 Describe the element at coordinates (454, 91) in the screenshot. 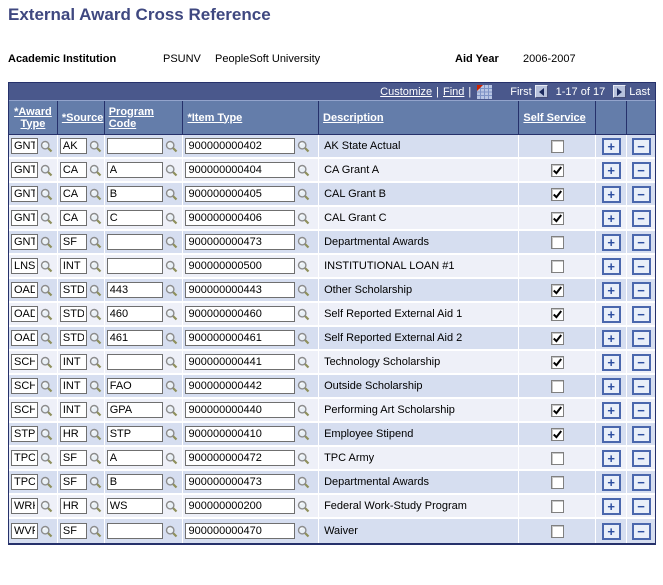

I see `find-link: Find` at that location.